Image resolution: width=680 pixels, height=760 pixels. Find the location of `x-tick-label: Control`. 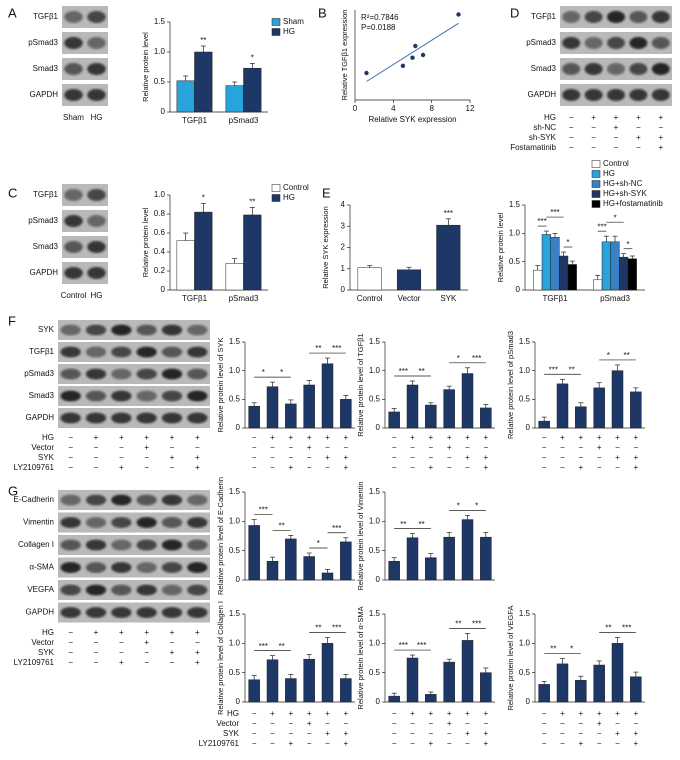

x-tick-label: Control is located at coordinates (370, 298).